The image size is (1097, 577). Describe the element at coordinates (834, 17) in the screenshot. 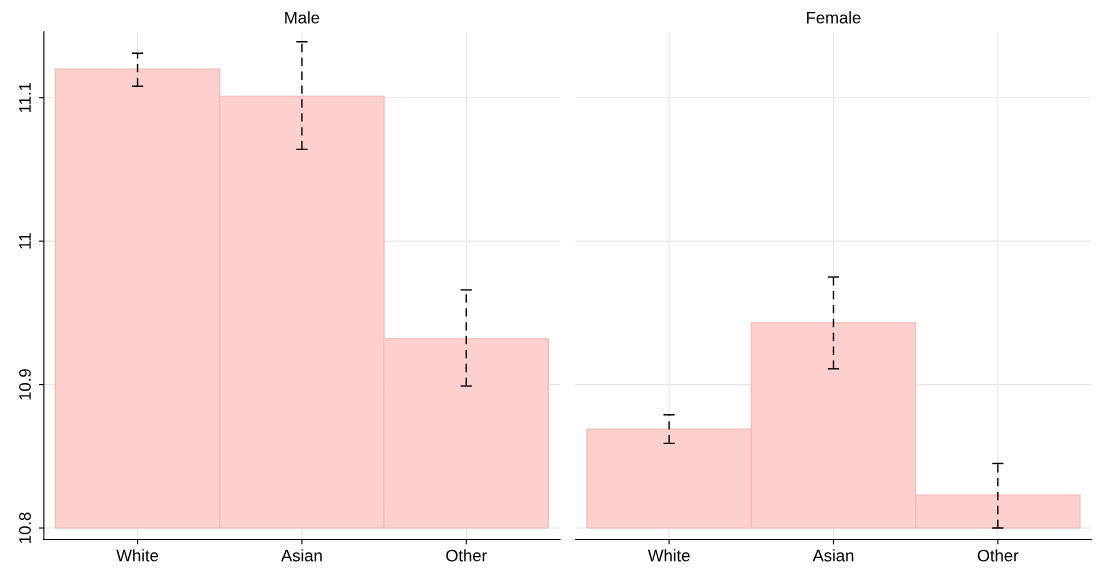

I see `chart-title: Female` at that location.